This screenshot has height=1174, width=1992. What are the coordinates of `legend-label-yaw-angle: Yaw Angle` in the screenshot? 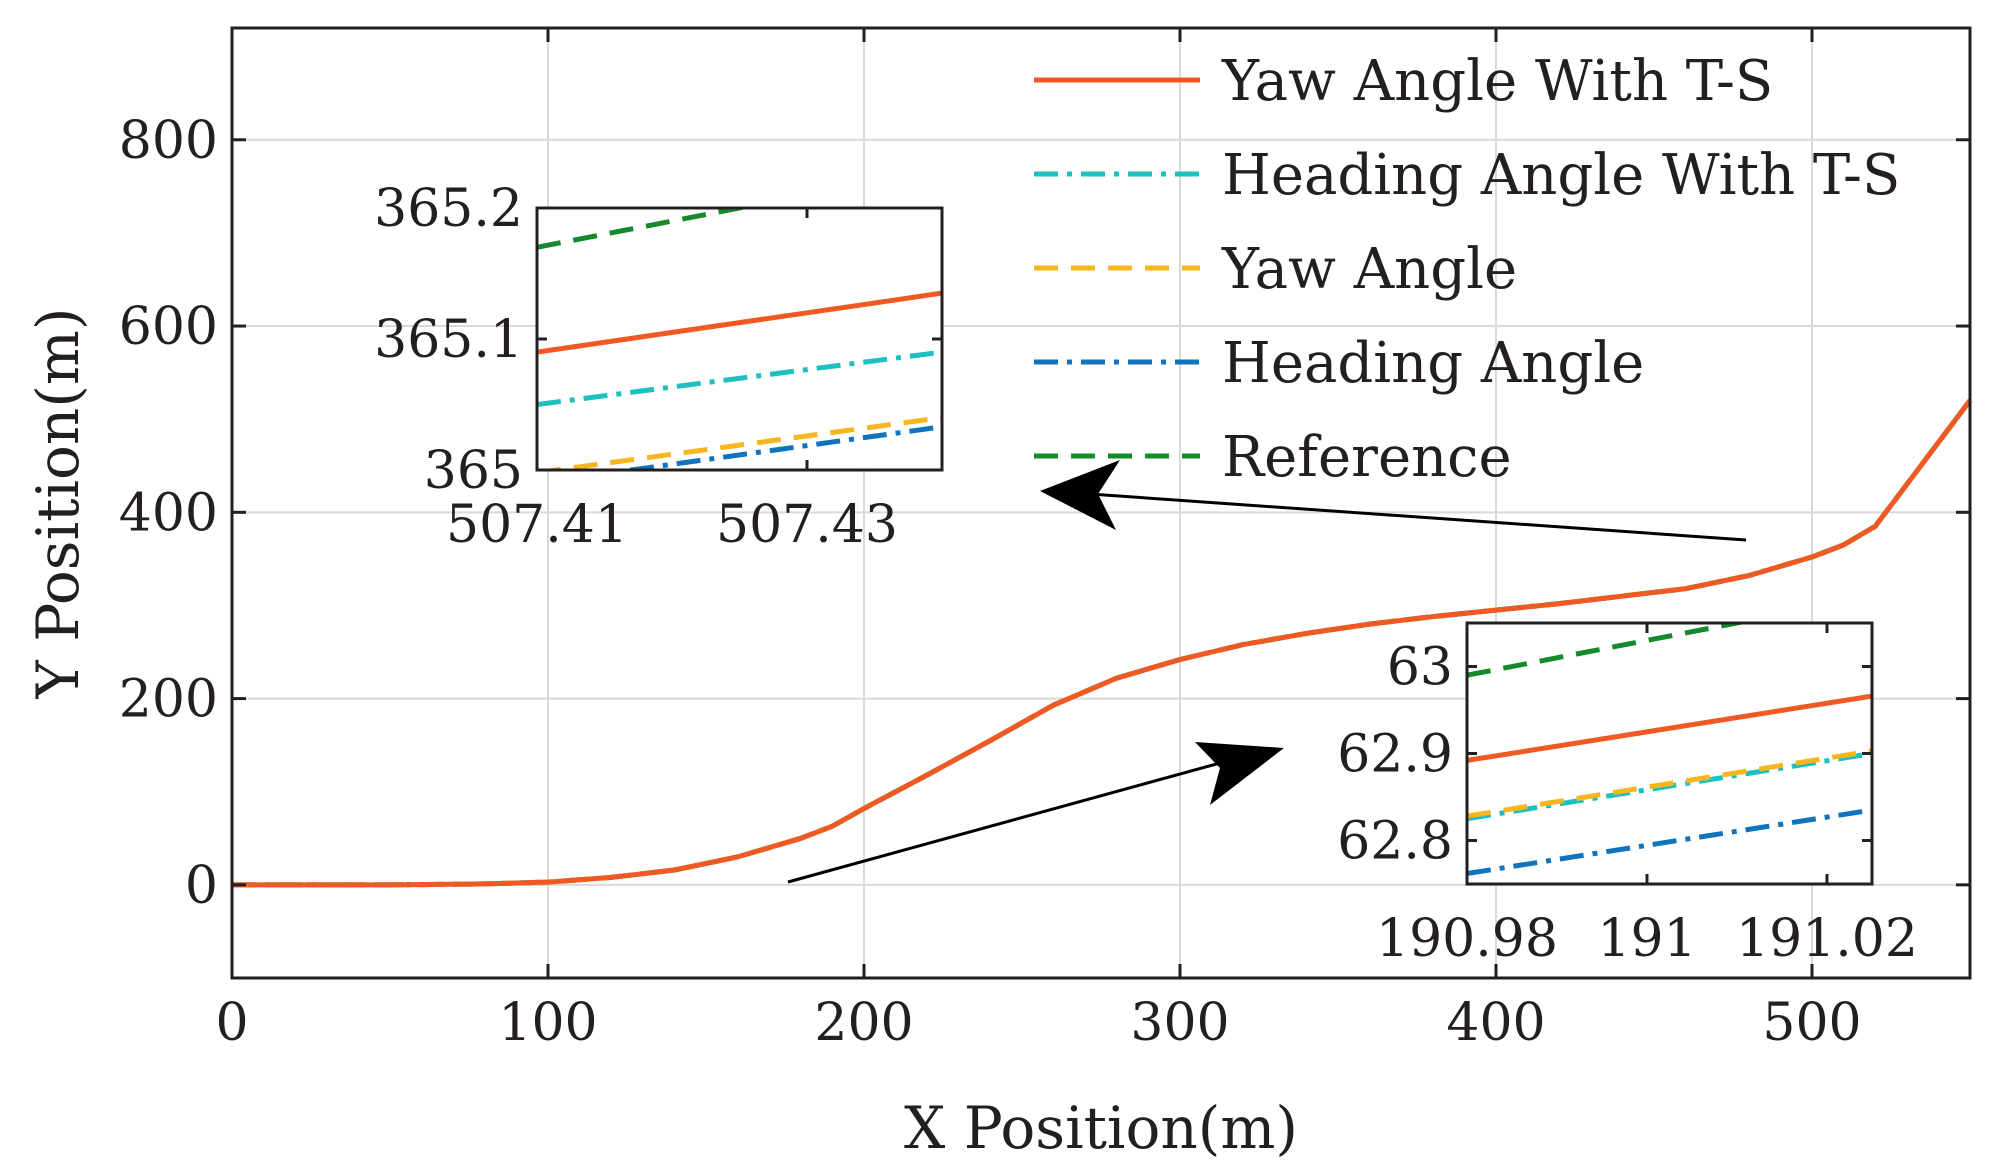 It's located at (1369, 269).